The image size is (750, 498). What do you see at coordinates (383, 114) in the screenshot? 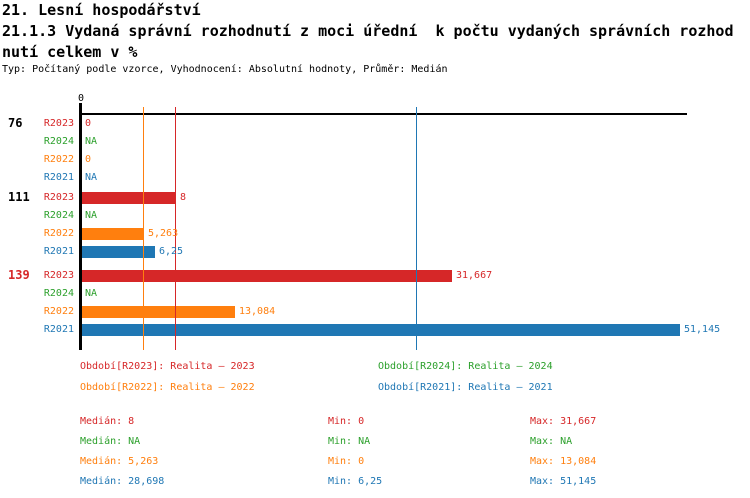
I see `x-axis-line` at bounding box center [383, 114].